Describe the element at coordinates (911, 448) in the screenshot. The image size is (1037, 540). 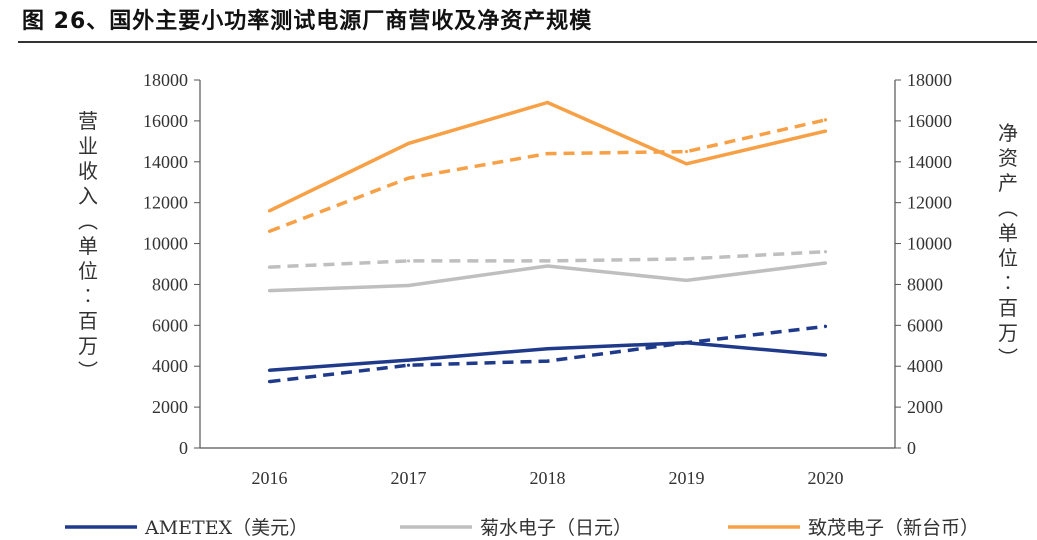
I see `right-tick-label: 0` at that location.